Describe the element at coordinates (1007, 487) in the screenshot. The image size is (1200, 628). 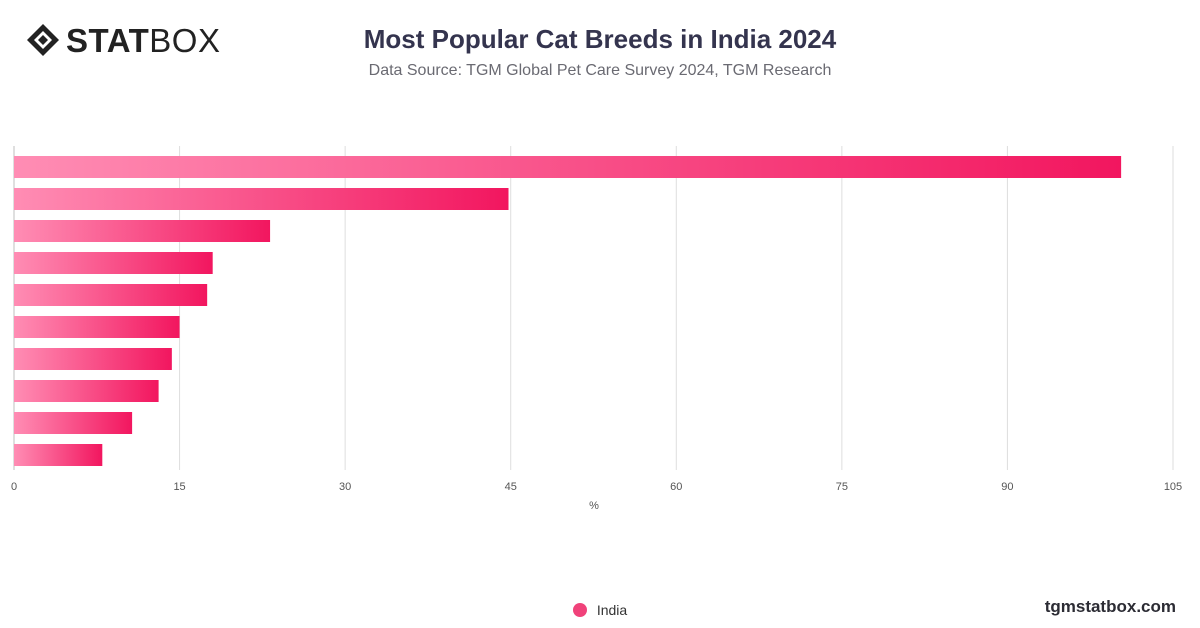
I see `x-tick-label: 90` at that location.